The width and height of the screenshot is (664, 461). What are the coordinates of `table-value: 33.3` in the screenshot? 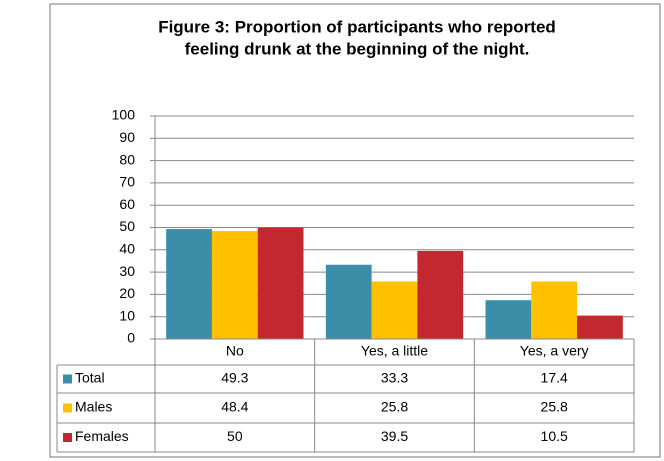 It's located at (394, 378).